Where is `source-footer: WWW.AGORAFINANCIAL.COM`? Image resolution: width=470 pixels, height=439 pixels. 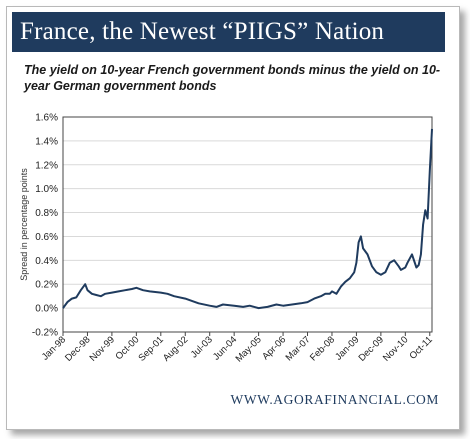 source-footer: WWW.AGORAFINANCIAL.COM is located at coordinates (334, 399).